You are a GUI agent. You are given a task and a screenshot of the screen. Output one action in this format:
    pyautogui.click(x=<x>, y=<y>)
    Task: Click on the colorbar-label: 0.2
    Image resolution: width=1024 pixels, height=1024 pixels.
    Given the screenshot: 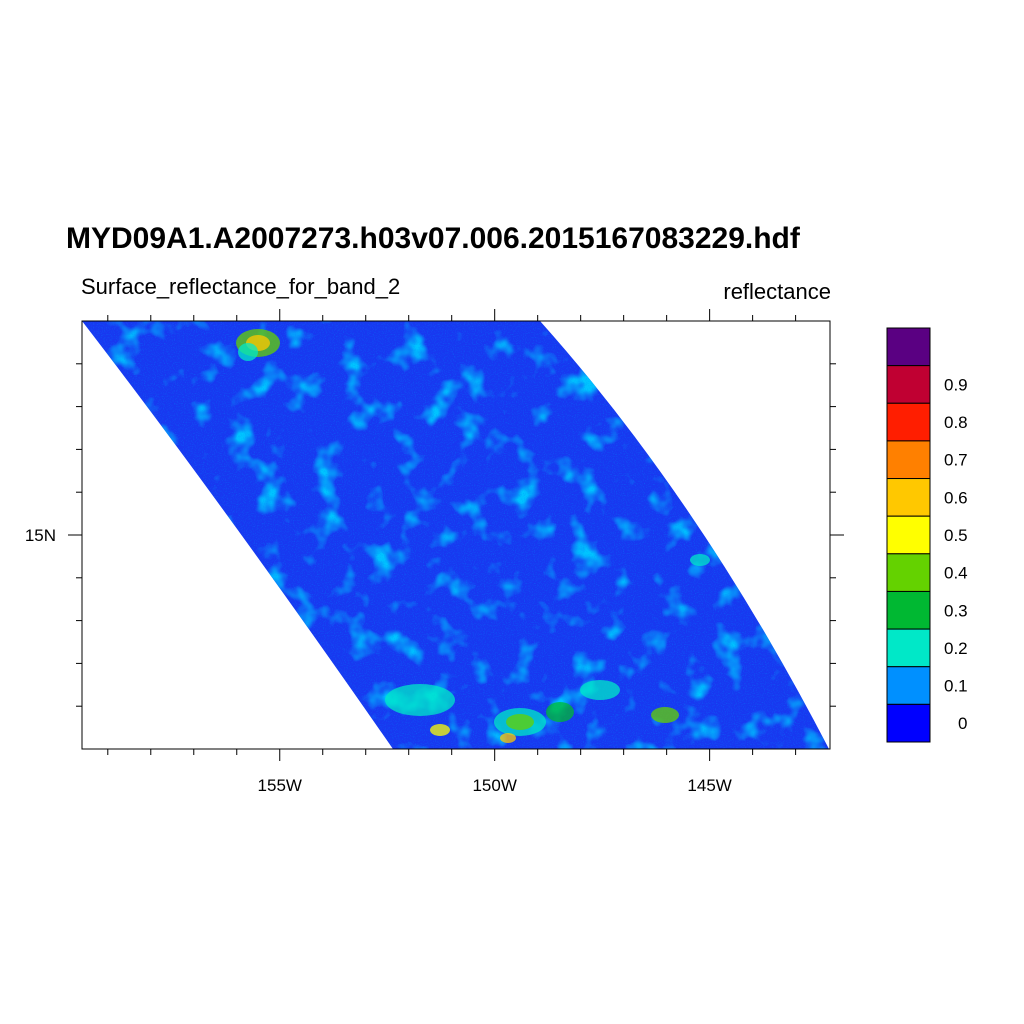 What is the action you would take?
    pyautogui.click(x=956, y=648)
    